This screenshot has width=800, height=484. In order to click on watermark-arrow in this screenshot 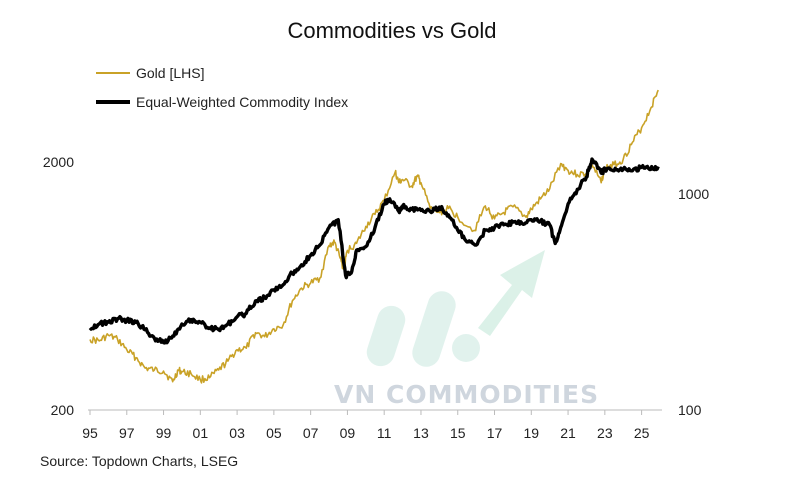, I will do `click(511, 293)`.